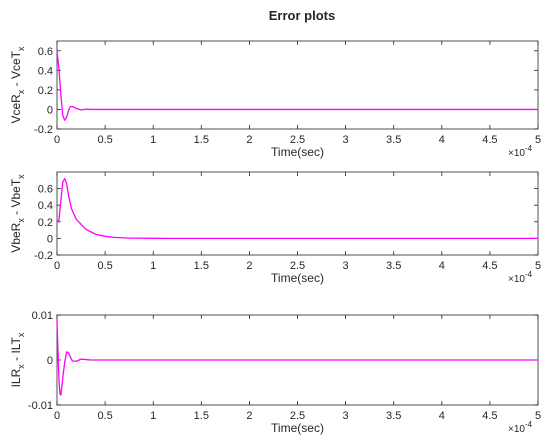  Describe the element at coordinates (40, 406) in the screenshot. I see `y-tick-label: -0.01` at that location.